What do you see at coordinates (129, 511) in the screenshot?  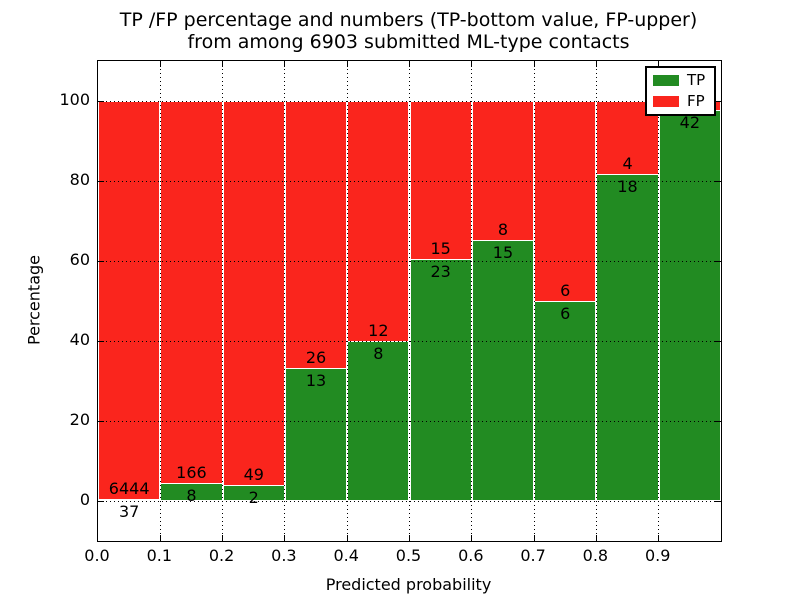 I see `tp-count-label: 37` at bounding box center [129, 511].